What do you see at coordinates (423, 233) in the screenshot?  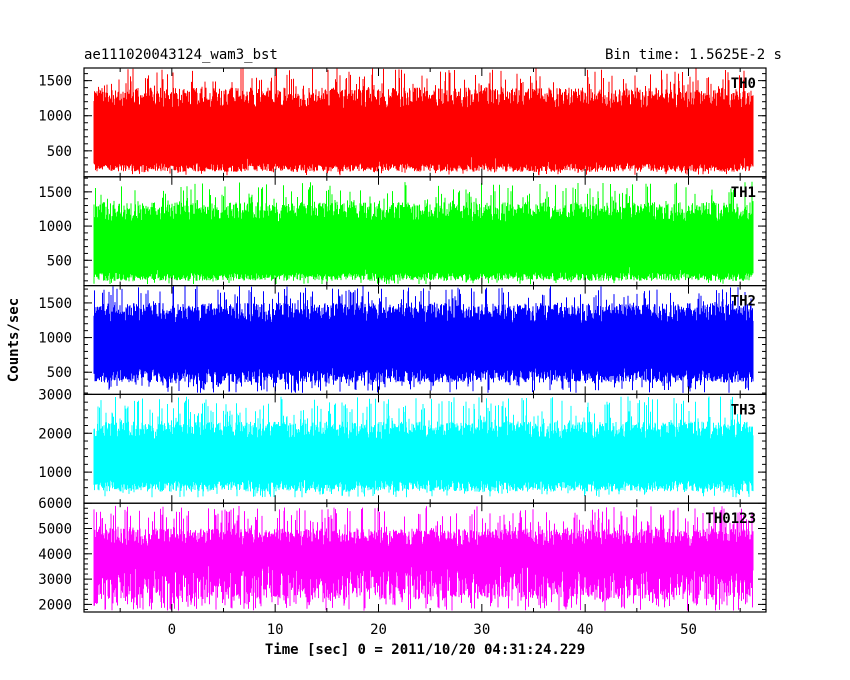 I see `series-th1` at bounding box center [423, 233].